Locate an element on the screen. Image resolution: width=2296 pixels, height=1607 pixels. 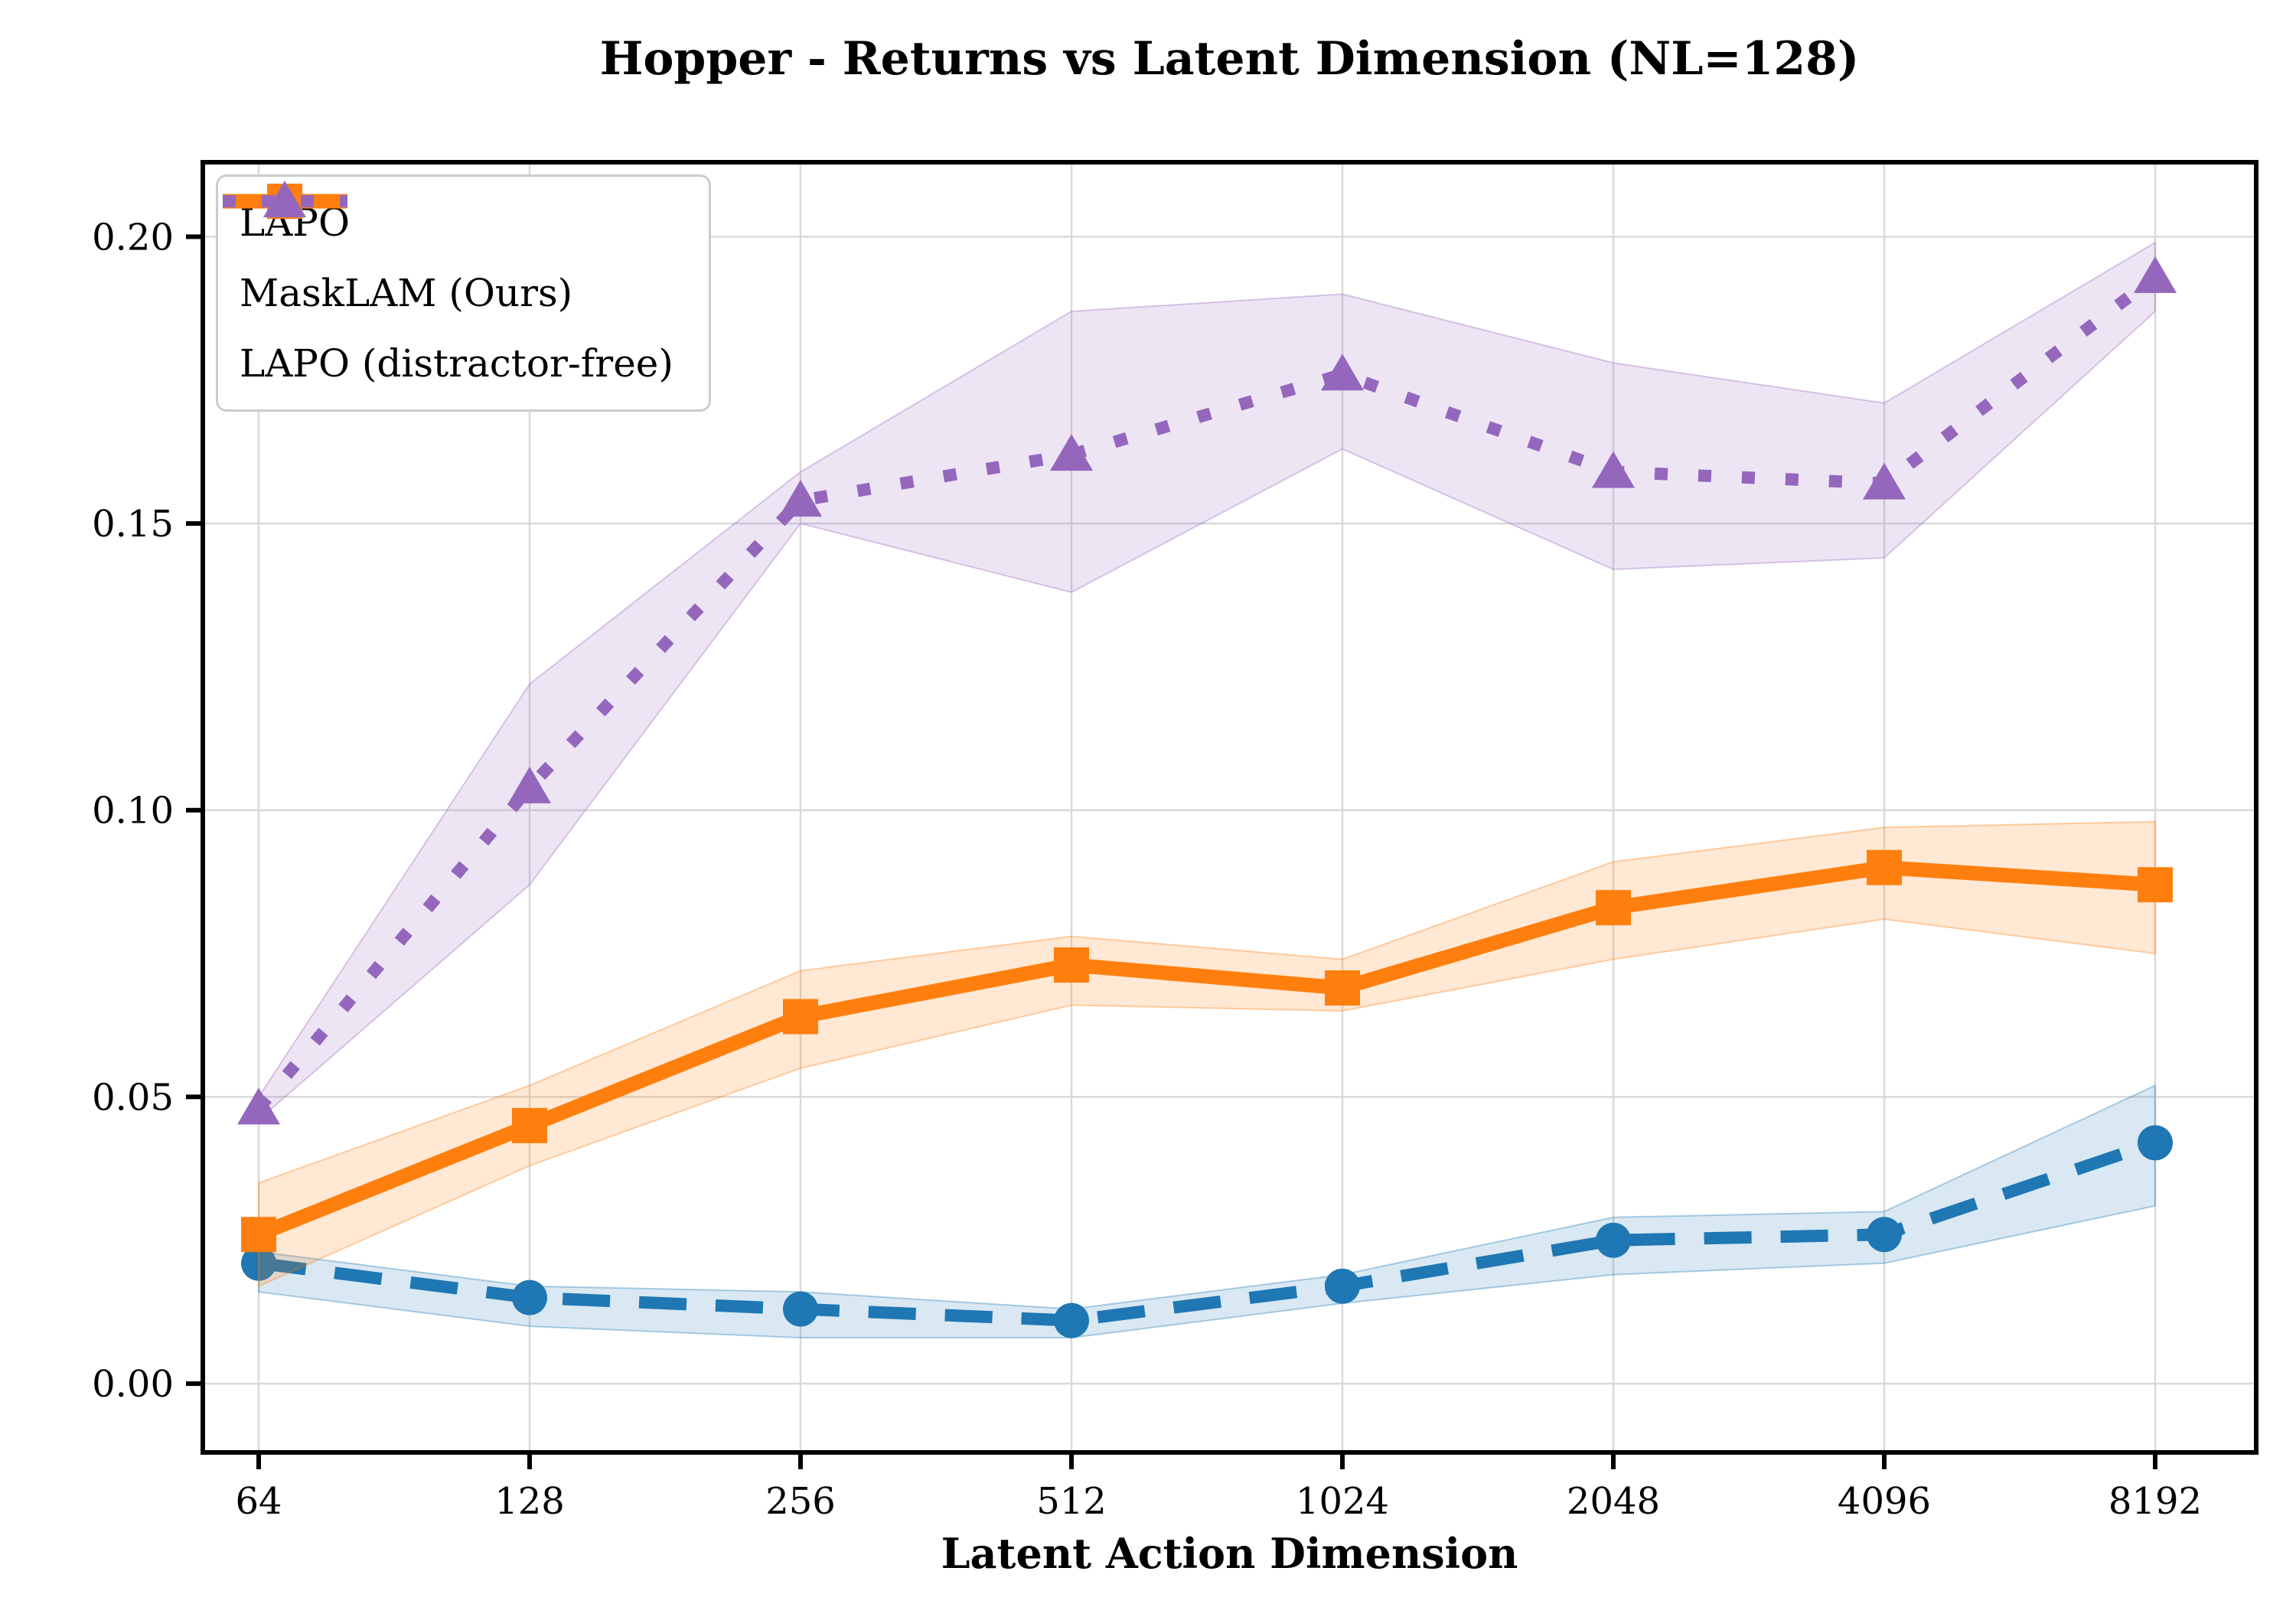
x-tick-label-64: 64 is located at coordinates (258, 1501).